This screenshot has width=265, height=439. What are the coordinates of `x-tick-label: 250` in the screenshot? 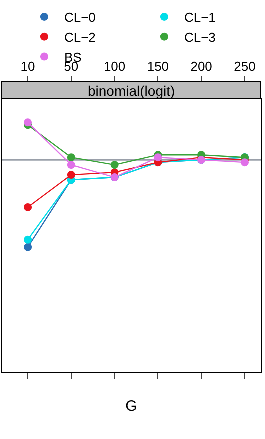 It's located at (245, 66).